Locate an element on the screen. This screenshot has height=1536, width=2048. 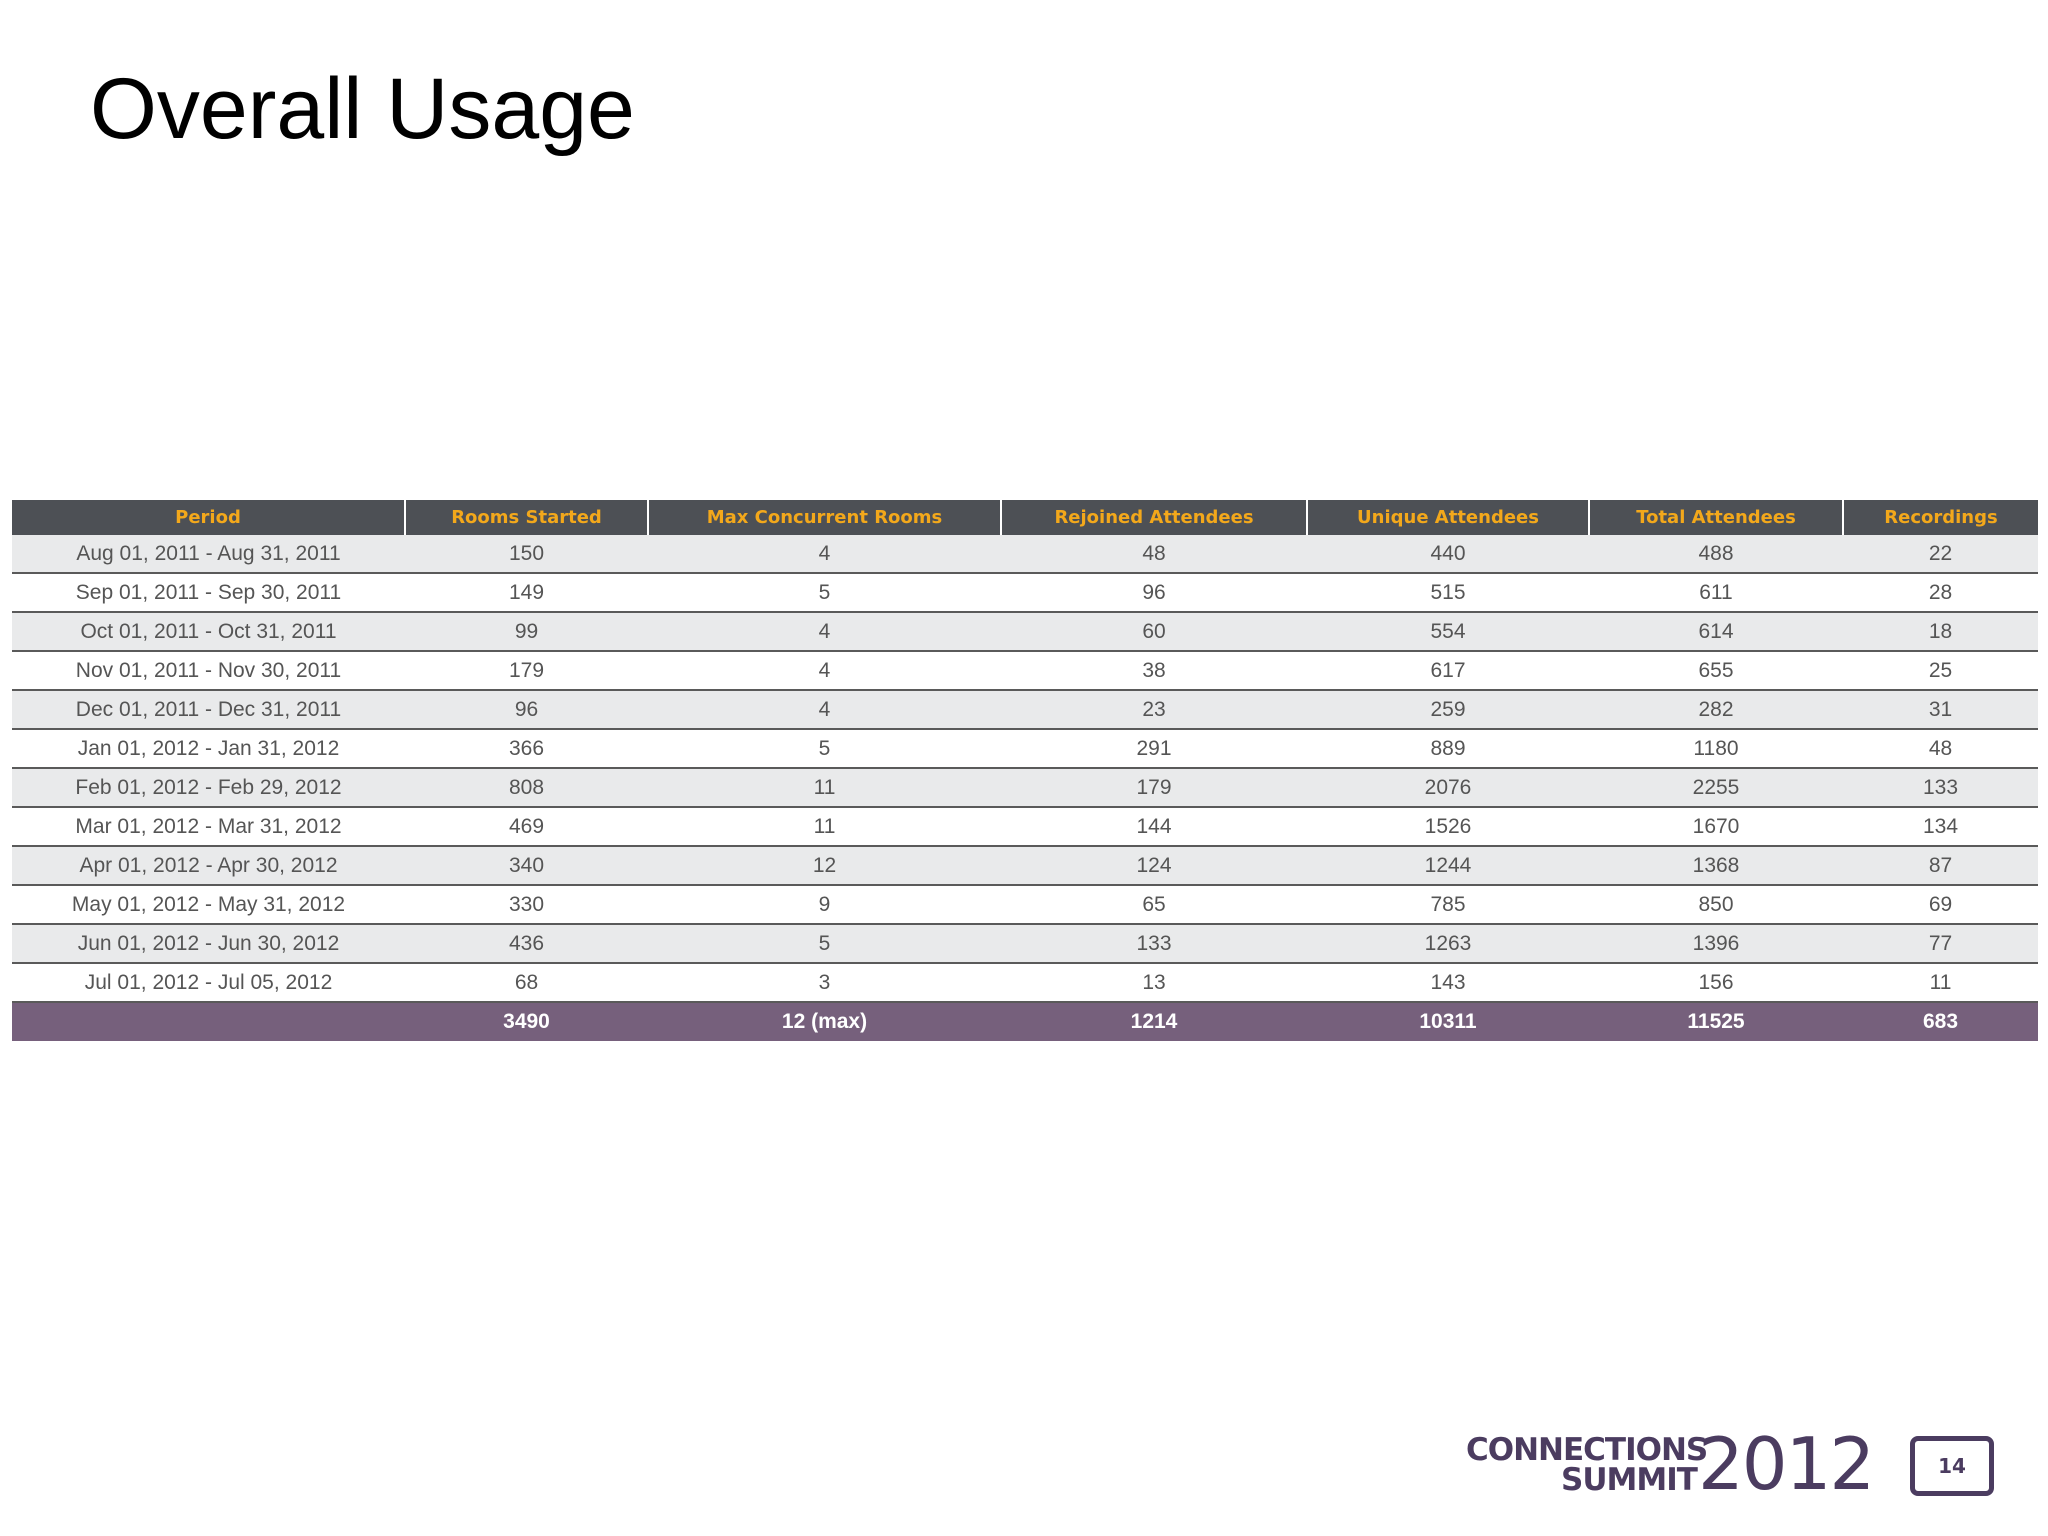
totals-row: 3490 12 (max) 1214 10311 11525 683 is located at coordinates (1025, 1021).